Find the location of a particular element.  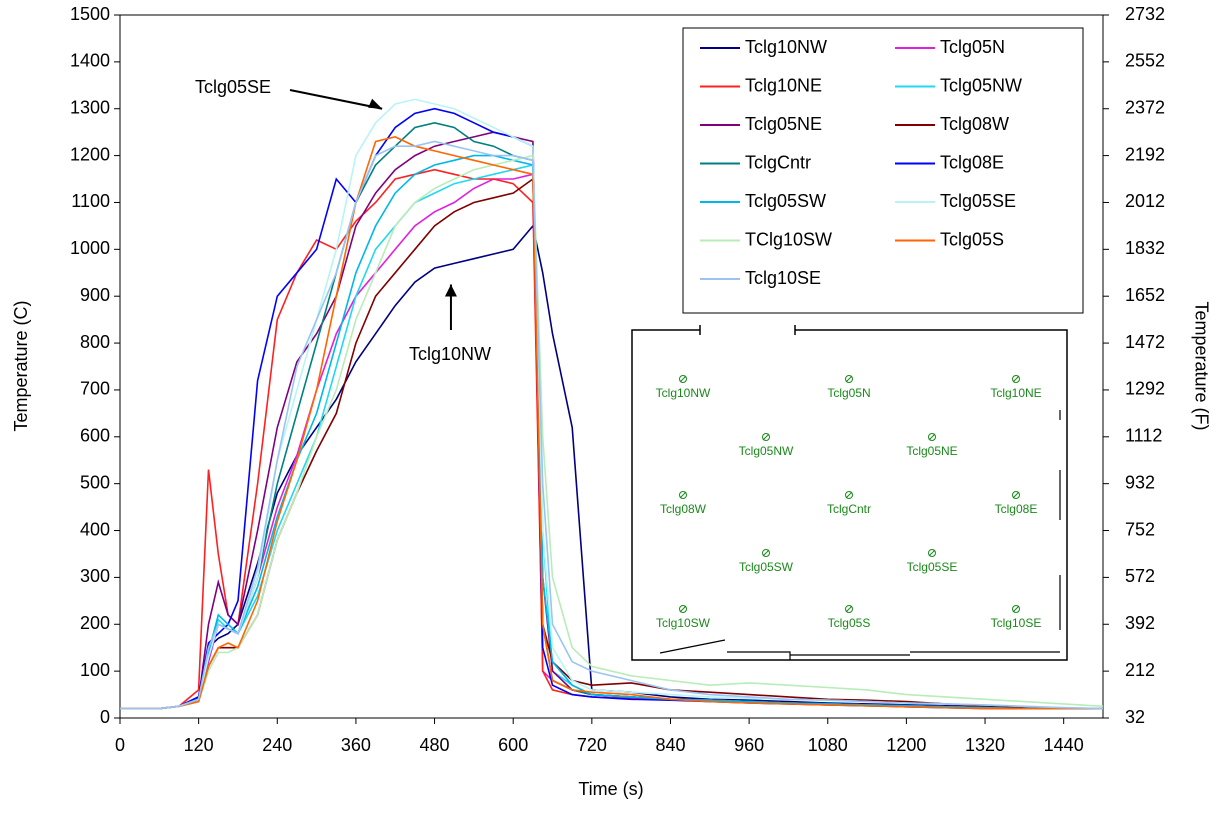

legend-label: Tclg05NE is located at coordinates (783, 124).